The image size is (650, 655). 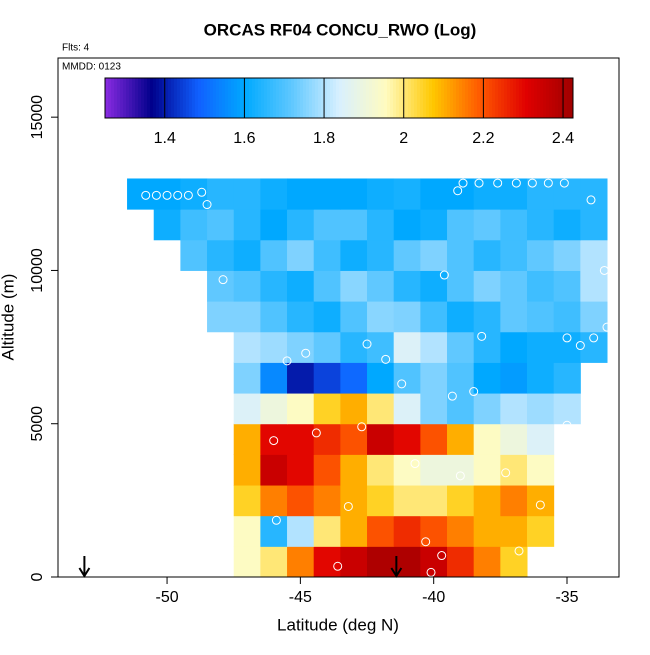 I want to click on colorbar-tick-label: 2.4, so click(x=563, y=138).